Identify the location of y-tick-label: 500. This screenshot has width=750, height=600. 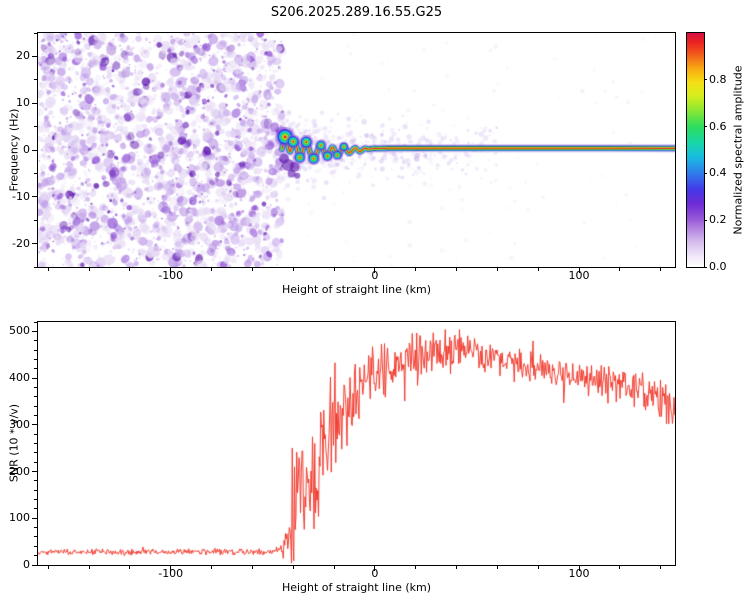
(19, 331).